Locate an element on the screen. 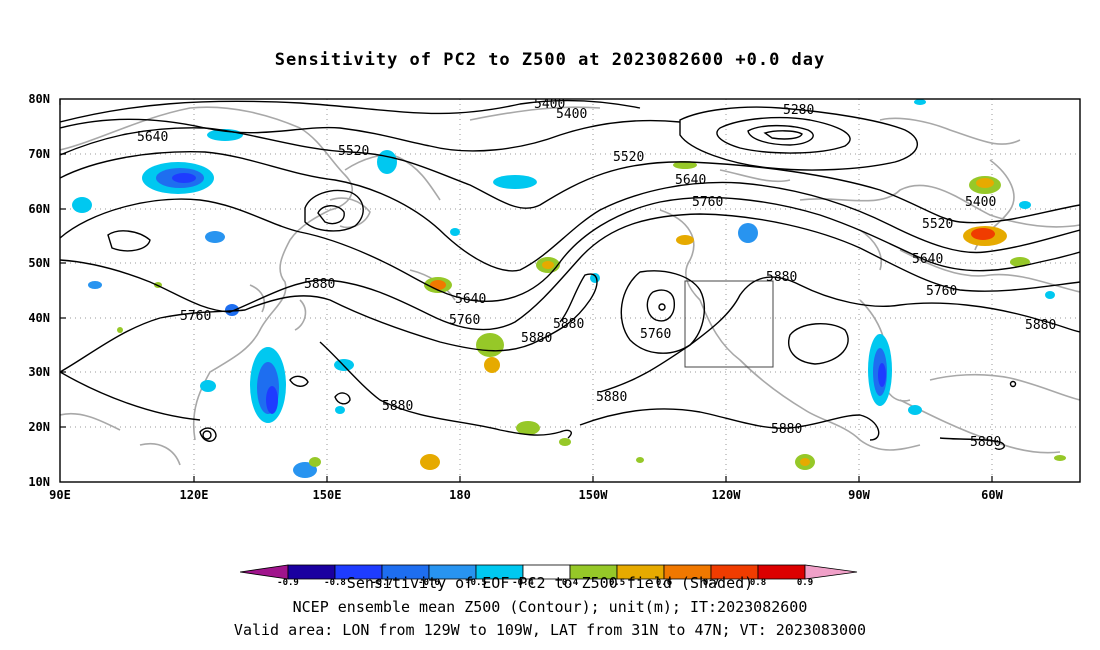  lat-label: 40N is located at coordinates (39, 318).